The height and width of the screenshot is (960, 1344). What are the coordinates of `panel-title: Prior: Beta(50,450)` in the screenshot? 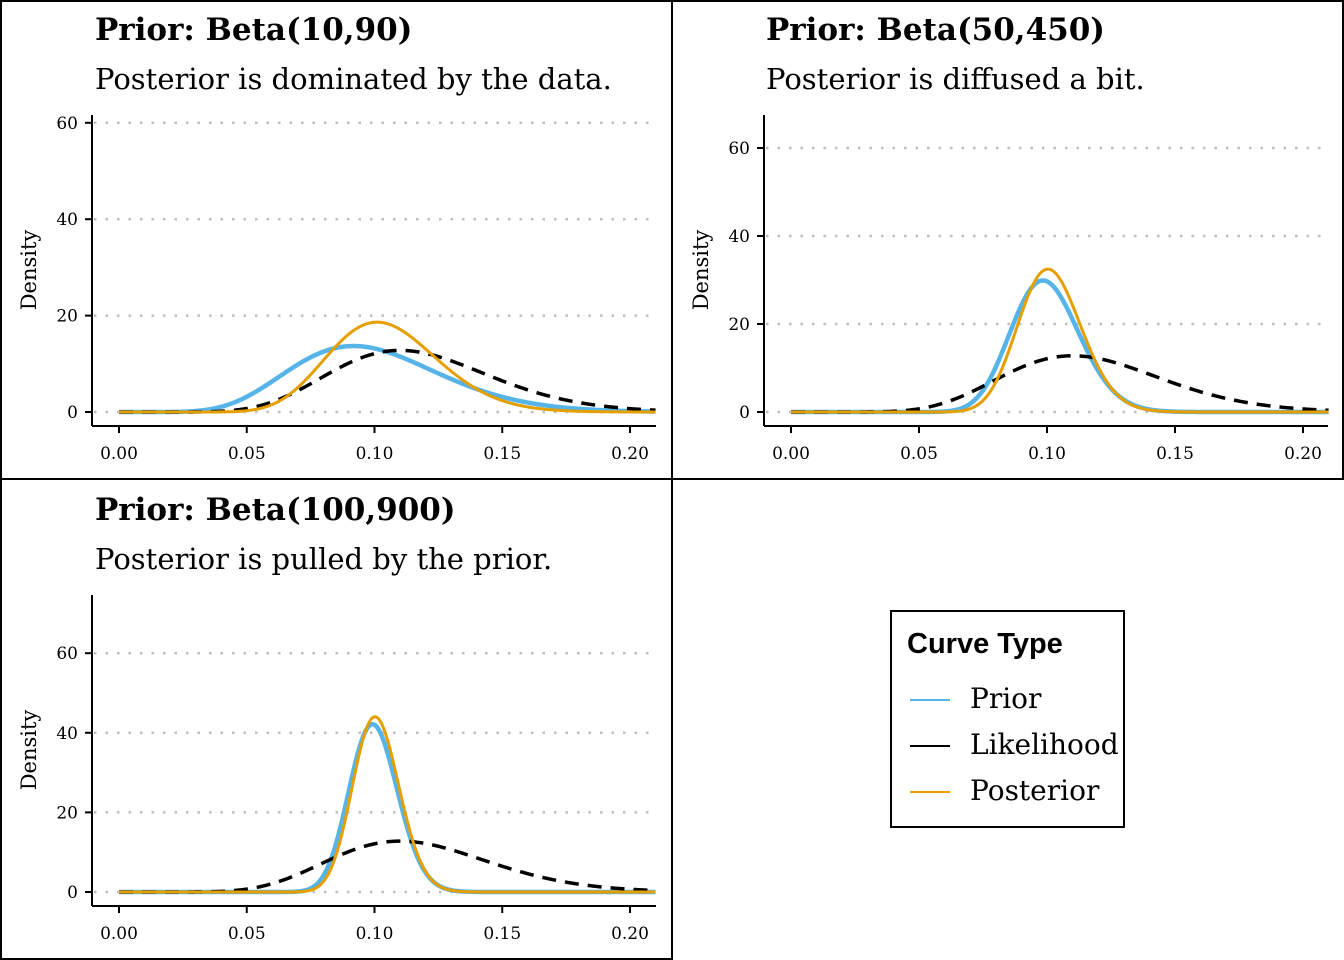 It's located at (935, 30).